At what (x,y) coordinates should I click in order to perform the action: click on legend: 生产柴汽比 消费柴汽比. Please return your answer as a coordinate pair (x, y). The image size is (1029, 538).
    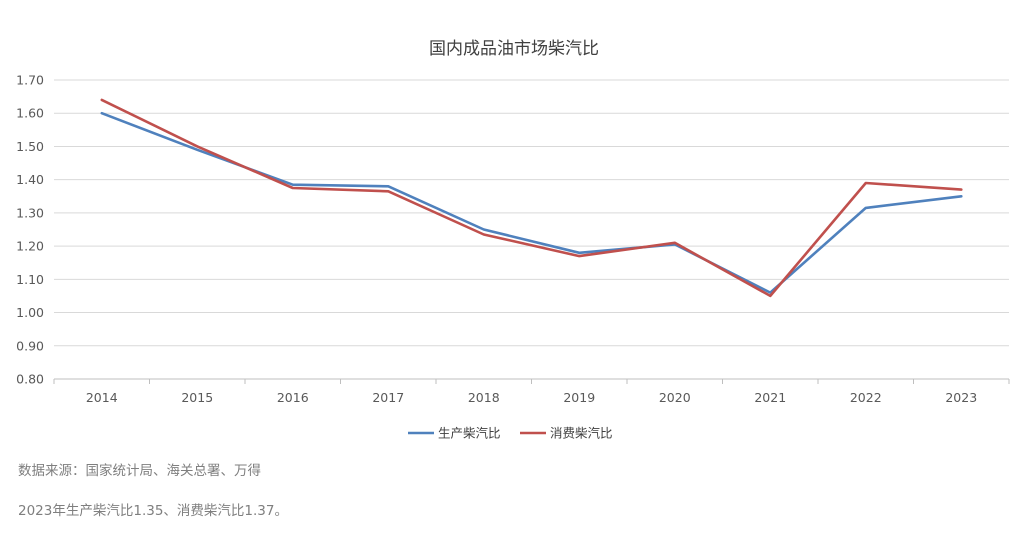
    Looking at the image, I should click on (510, 433).